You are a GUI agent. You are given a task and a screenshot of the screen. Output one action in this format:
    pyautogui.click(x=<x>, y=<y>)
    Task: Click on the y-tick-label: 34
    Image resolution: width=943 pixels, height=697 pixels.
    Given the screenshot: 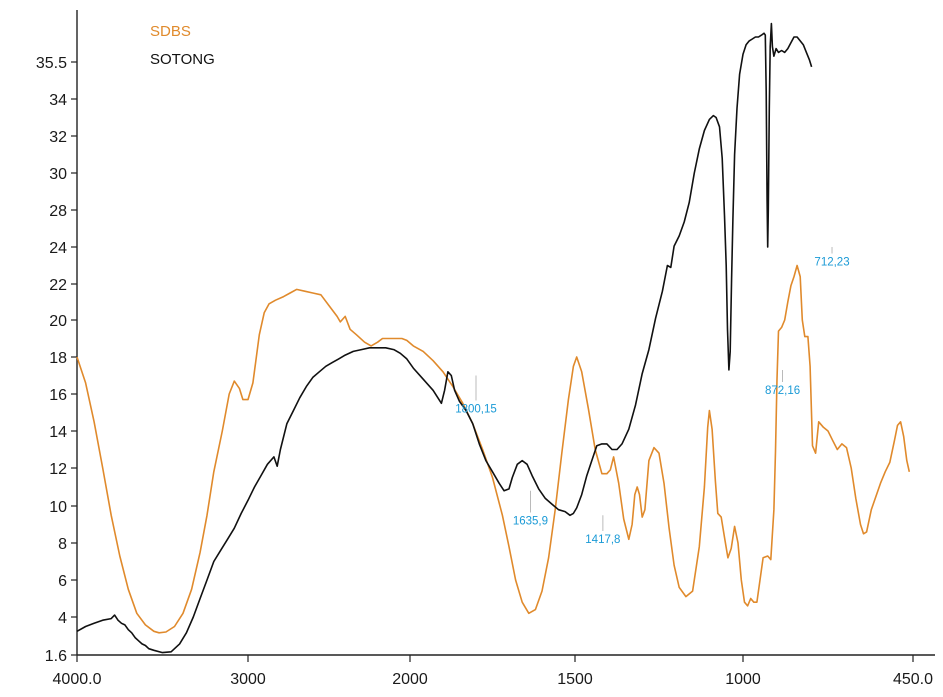 What is the action you would take?
    pyautogui.click(x=58, y=100)
    